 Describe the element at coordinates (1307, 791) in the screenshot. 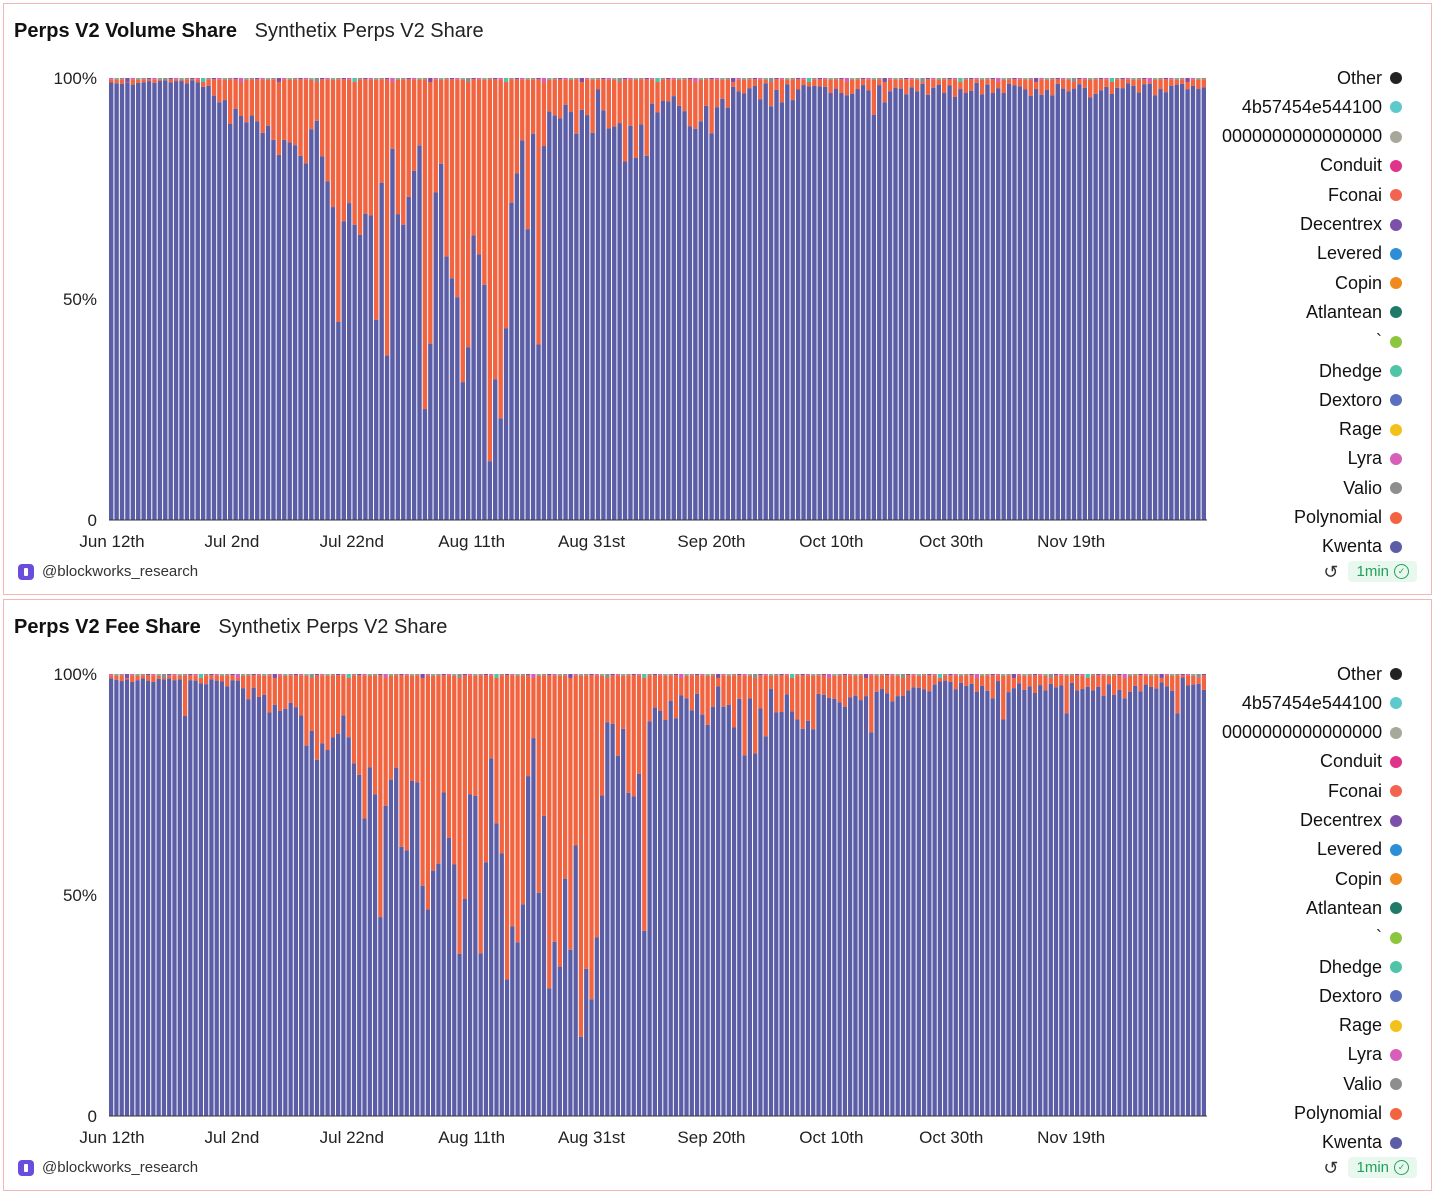

I see `legend-item: Fconai` at that location.